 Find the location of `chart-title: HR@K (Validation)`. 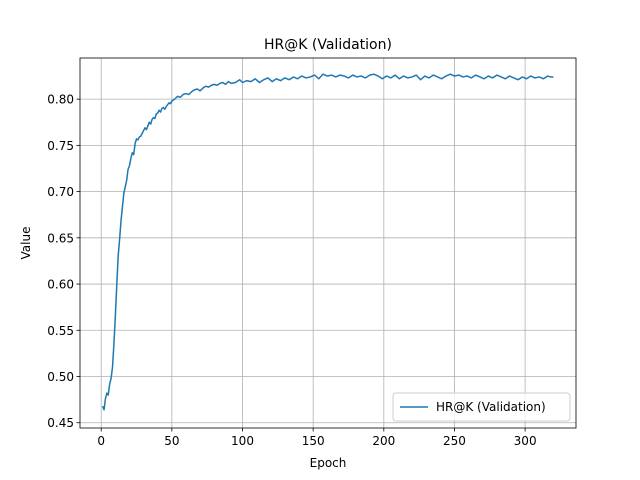

chart-title: HR@K (Validation) is located at coordinates (328, 45).